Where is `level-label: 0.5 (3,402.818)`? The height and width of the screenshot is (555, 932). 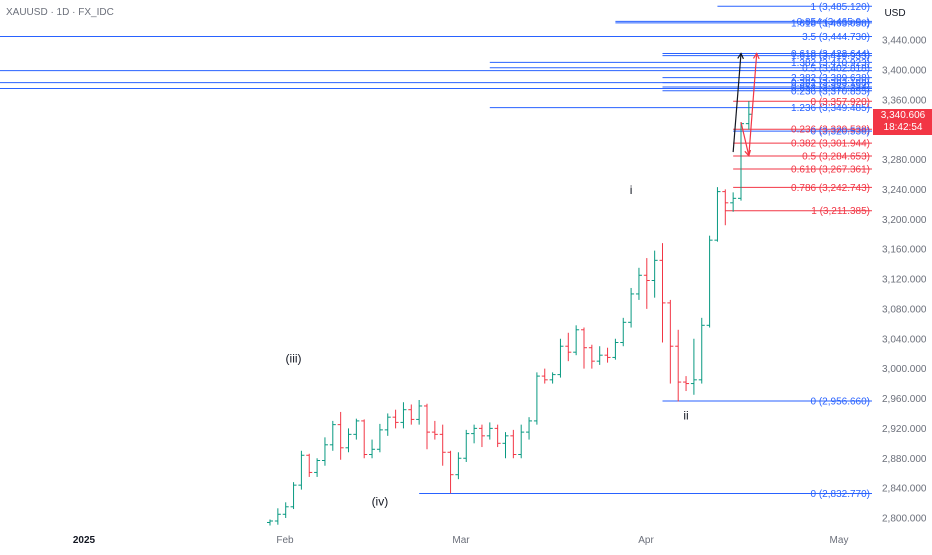 level-label: 0.5 (3,402.818) is located at coordinates (836, 68).